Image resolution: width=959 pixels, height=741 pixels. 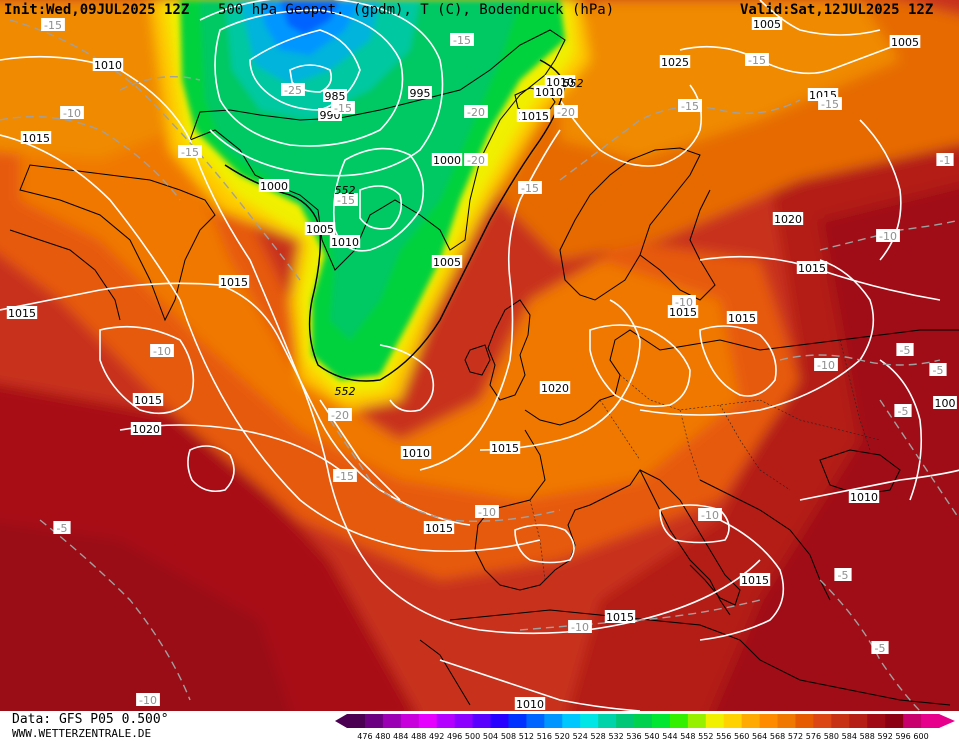 I want to click on pressure-label-text: 985, so click(x=335, y=96).